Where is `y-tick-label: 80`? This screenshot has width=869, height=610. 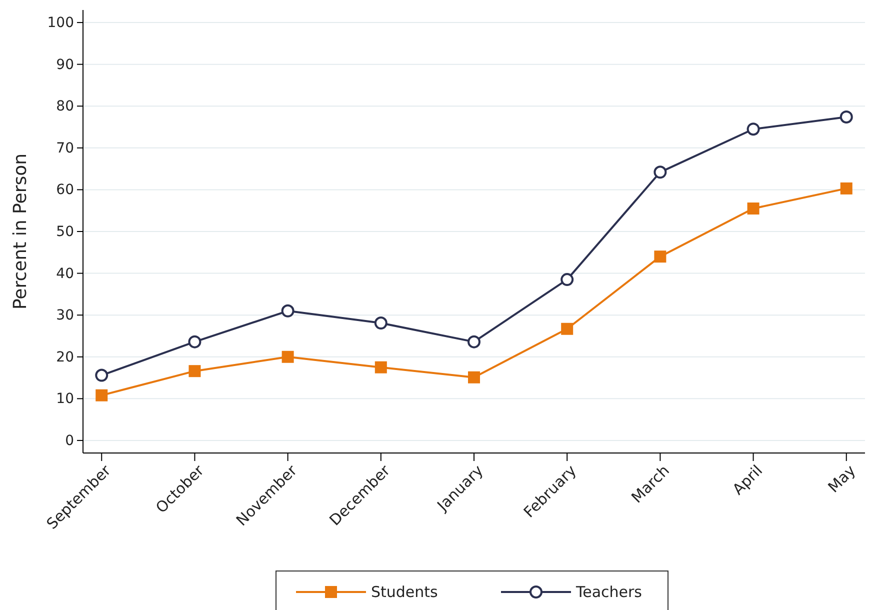
y-tick-label: 80 is located at coordinates (65, 106).